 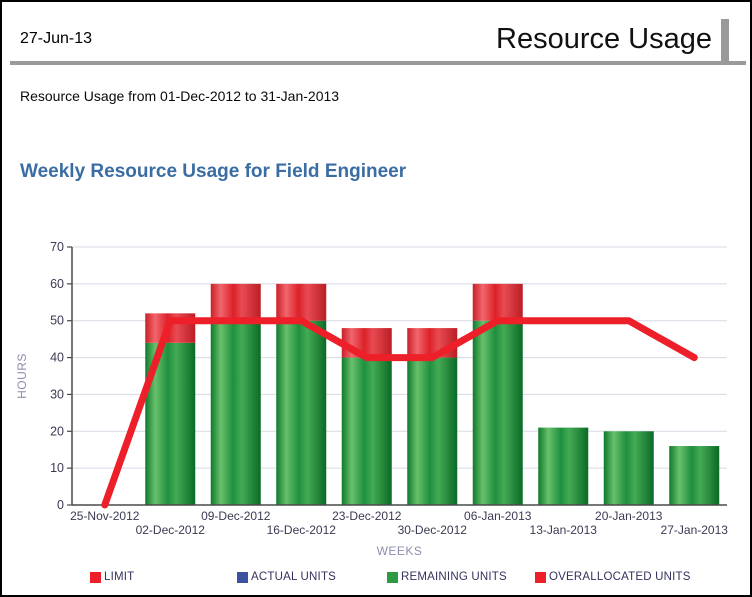 What do you see at coordinates (433, 530) in the screenshot?
I see `x-tick-label: 30-Dec-2012` at bounding box center [433, 530].